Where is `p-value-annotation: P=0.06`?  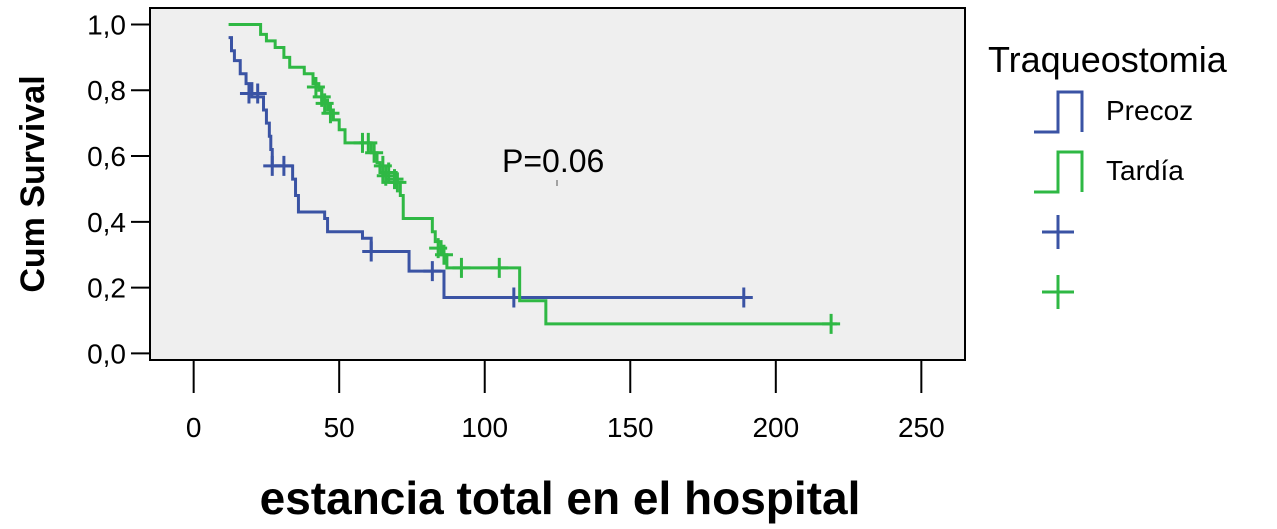 p-value-annotation: P=0.06 is located at coordinates (553, 161).